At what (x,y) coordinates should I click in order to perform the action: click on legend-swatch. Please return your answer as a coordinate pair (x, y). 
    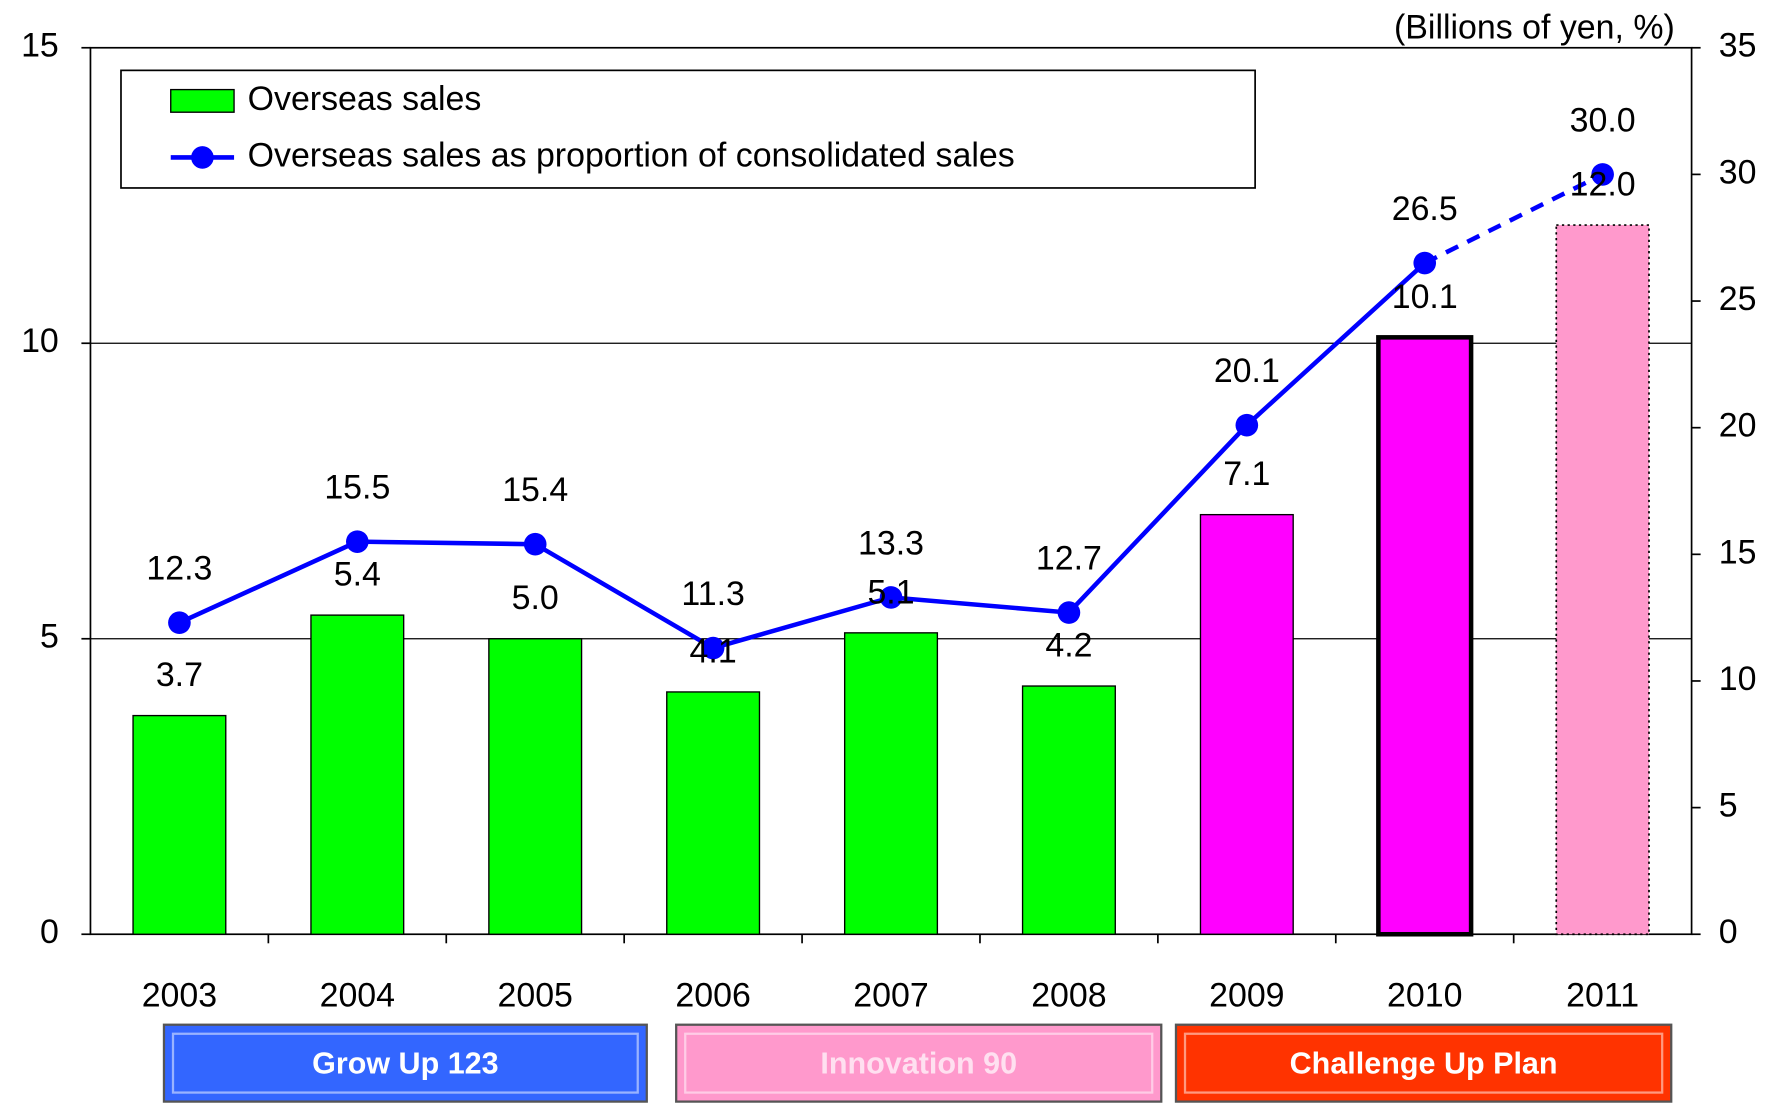
    Looking at the image, I should click on (202, 100).